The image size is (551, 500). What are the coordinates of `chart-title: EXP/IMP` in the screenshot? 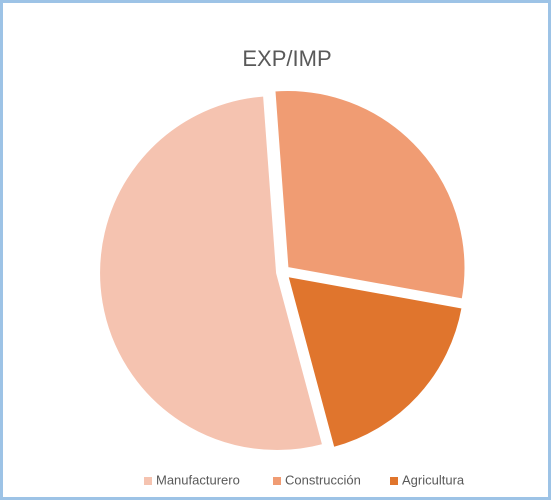 It's located at (286, 58).